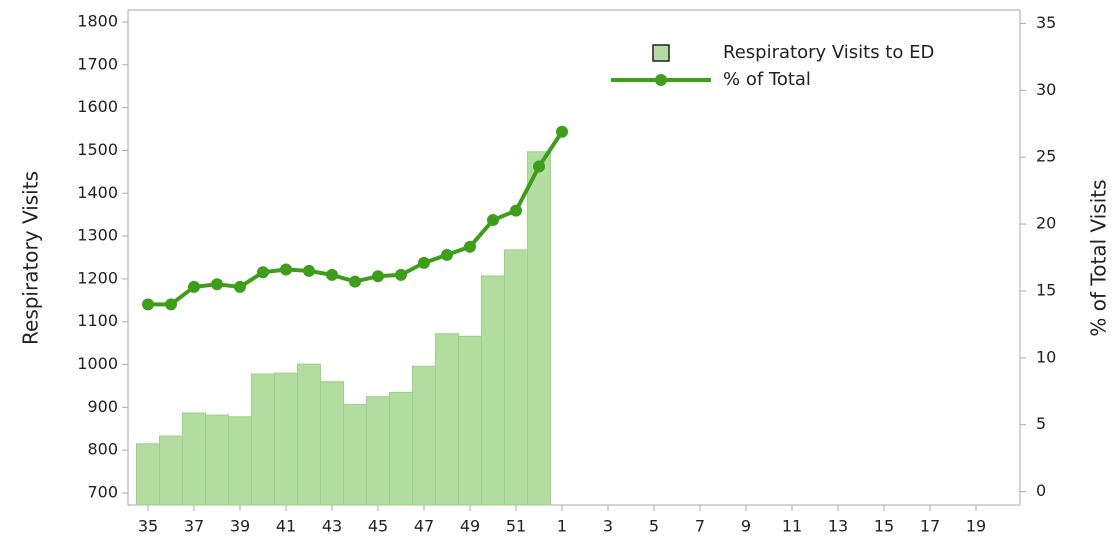  Describe the element at coordinates (1041, 490) in the screenshot. I see `y2-tick-label: 0` at that location.